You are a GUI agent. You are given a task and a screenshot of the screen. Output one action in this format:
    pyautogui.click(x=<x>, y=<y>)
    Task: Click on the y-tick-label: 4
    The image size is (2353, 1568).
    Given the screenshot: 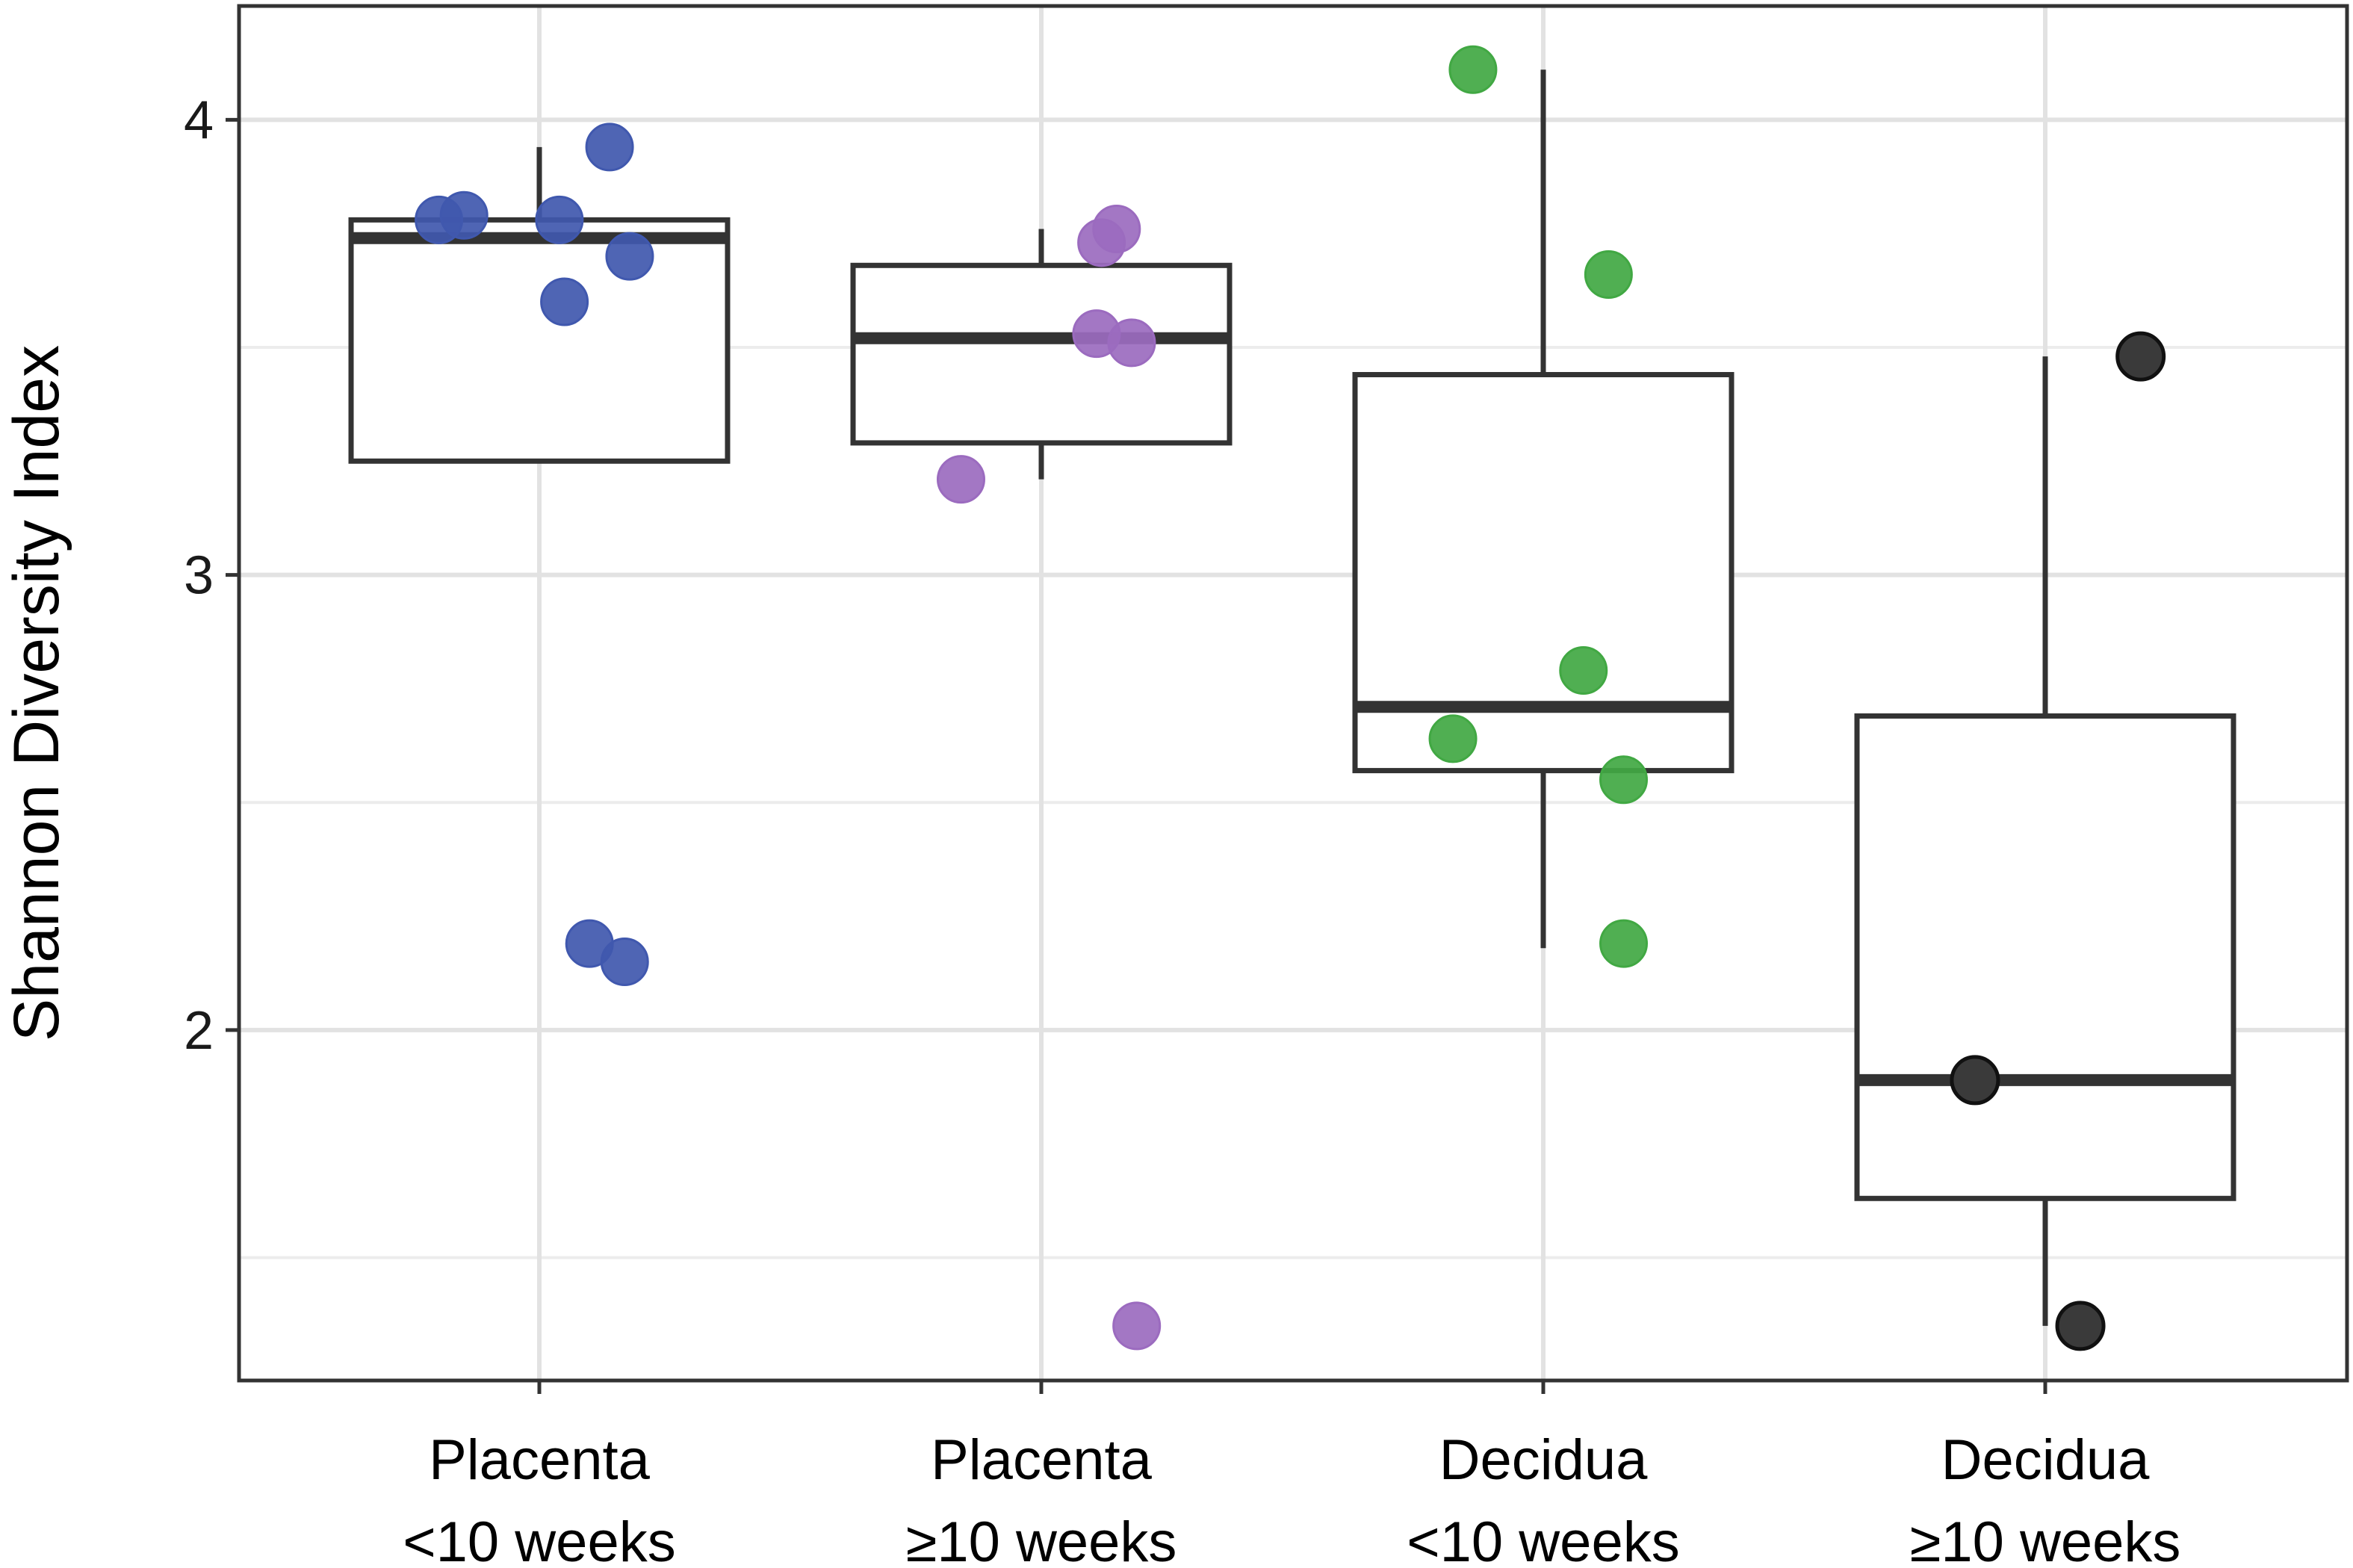 What is the action you would take?
    pyautogui.click(x=199, y=120)
    